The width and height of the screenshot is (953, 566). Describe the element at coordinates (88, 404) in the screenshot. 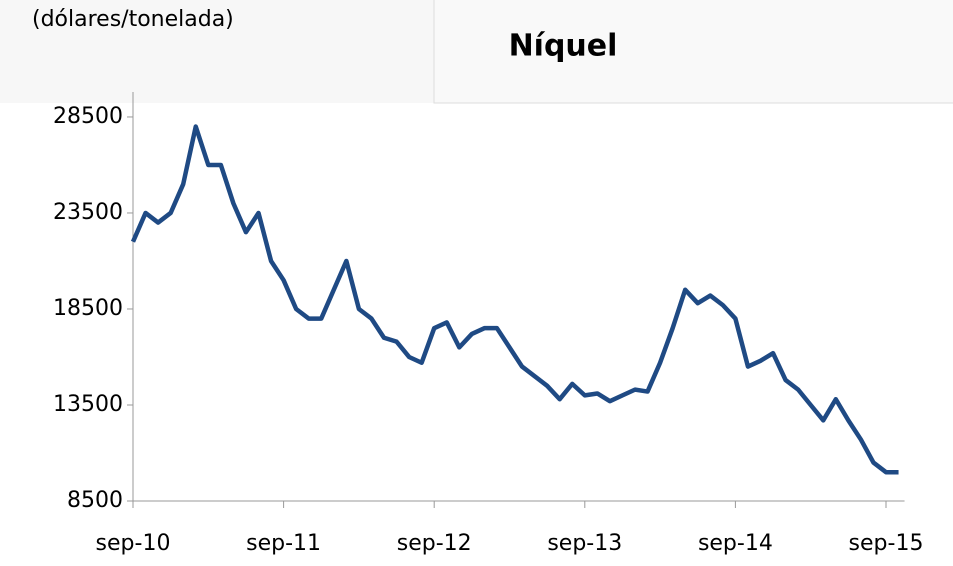

I see `y-tick-label: 13500` at that location.